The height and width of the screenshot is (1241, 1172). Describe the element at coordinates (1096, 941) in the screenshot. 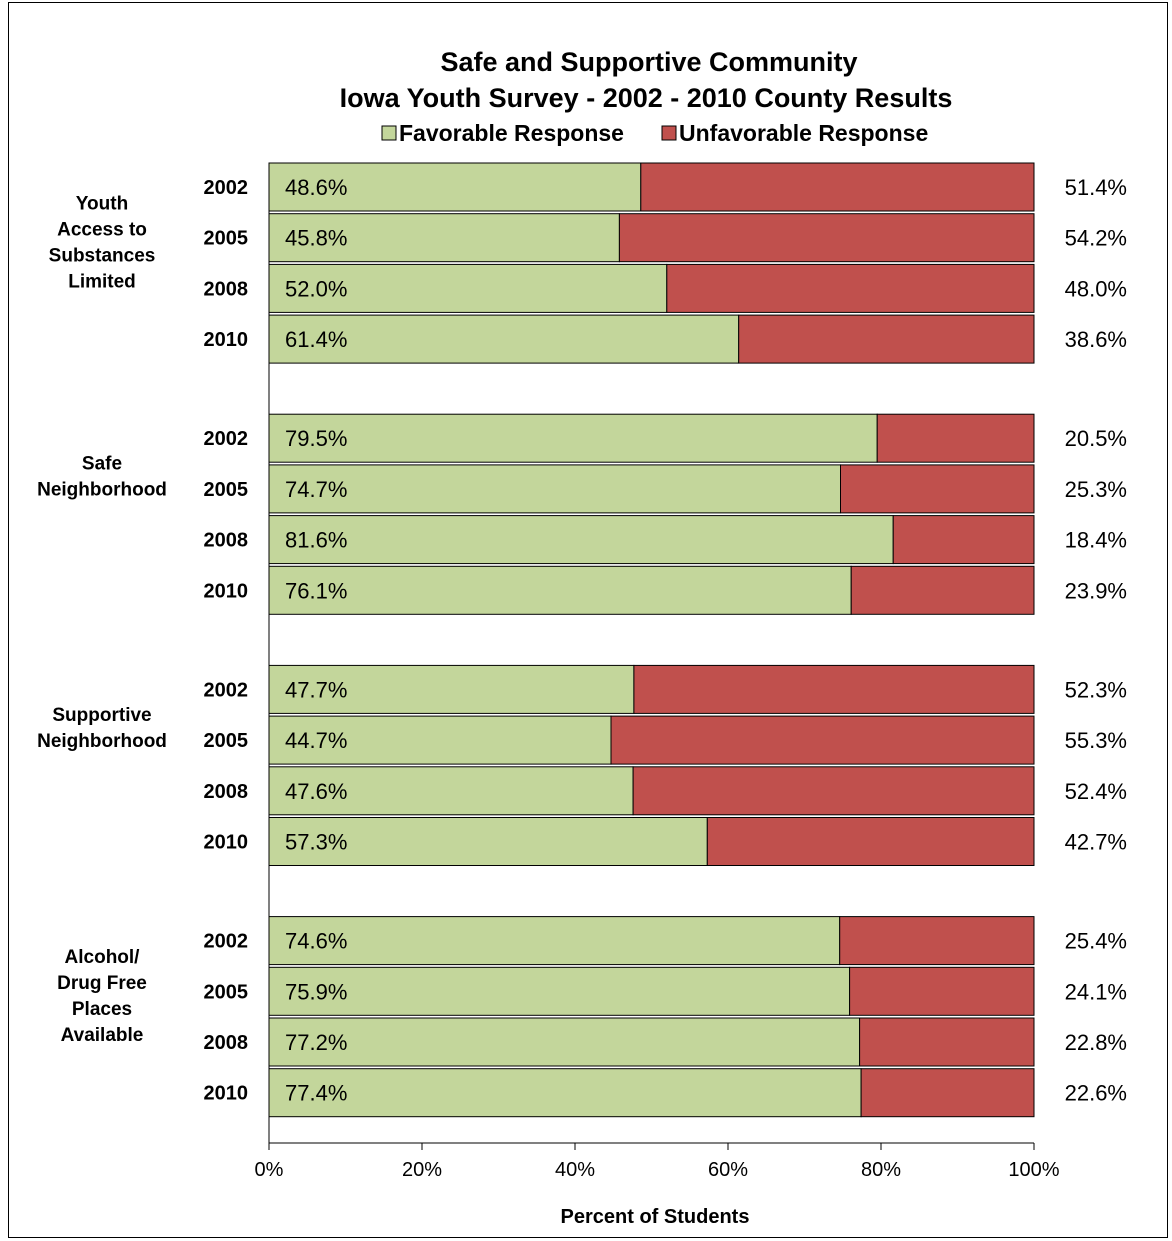

I see `unfavorable-value-label: 25.4%` at that location.